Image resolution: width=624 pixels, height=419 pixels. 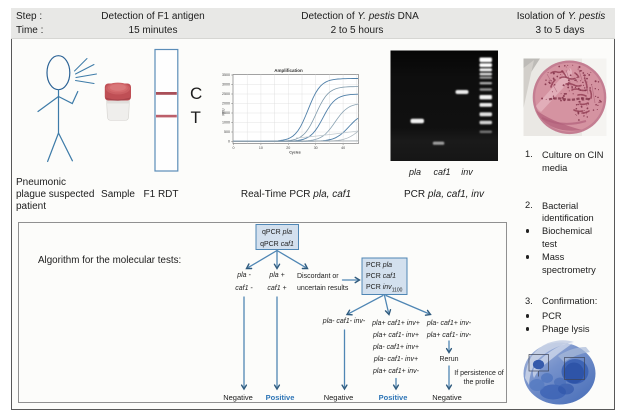 What do you see at coordinates (316, 148) in the screenshot?
I see `svg-text: 30` at bounding box center [316, 148].